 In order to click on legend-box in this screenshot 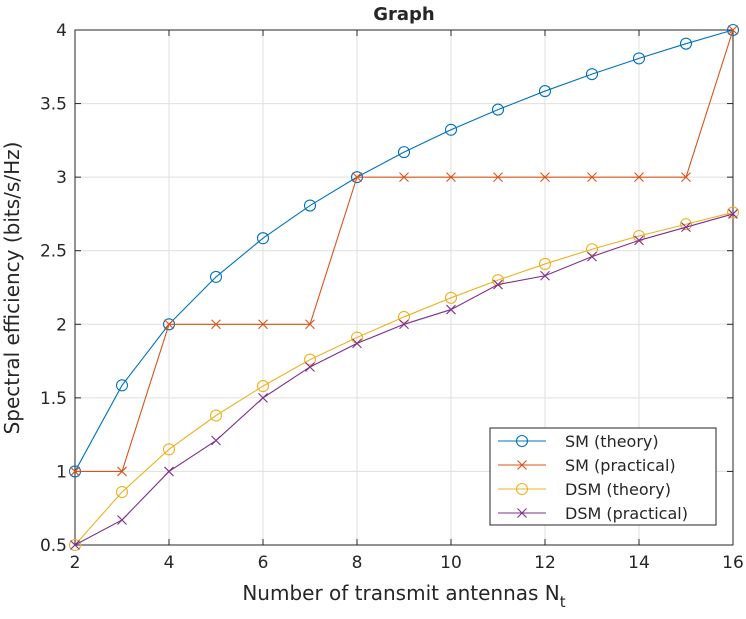, I will do `click(603, 476)`.